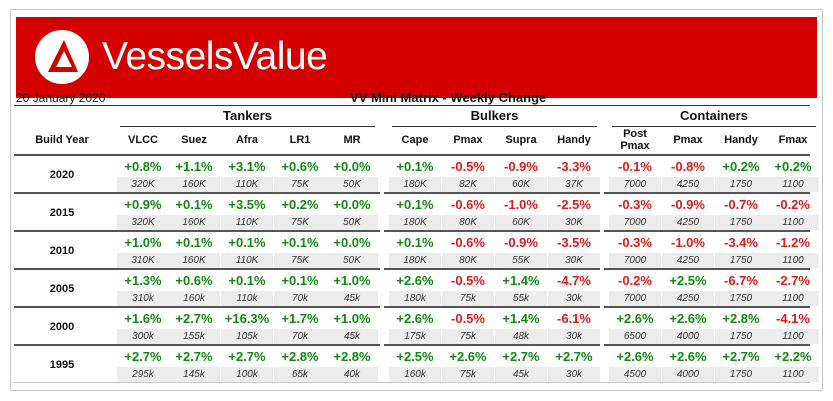 Image resolution: width=833 pixels, height=401 pixels. I want to click on weekly-change-value: +0.9%, so click(143, 204).